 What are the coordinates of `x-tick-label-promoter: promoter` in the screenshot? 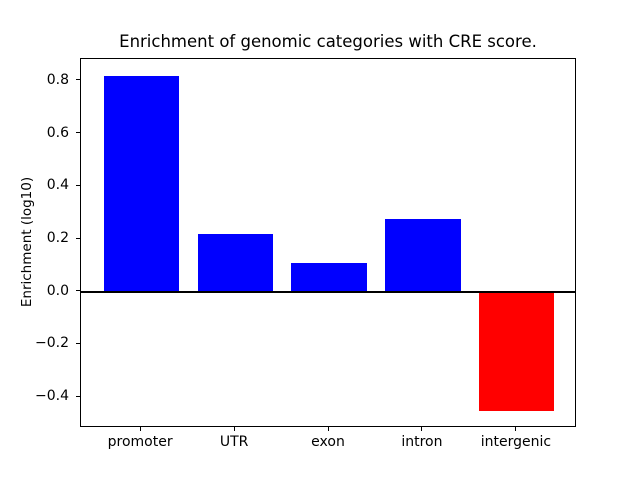 It's located at (140, 442).